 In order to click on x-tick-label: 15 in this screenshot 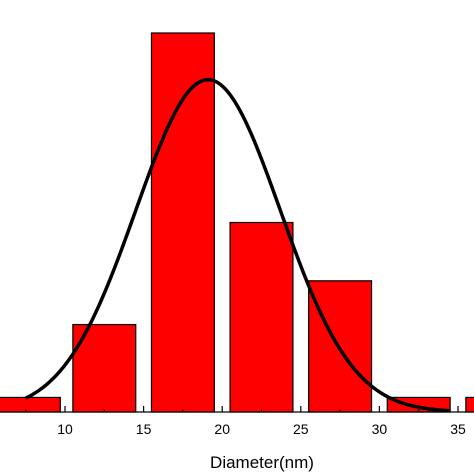, I will do `click(144, 429)`.